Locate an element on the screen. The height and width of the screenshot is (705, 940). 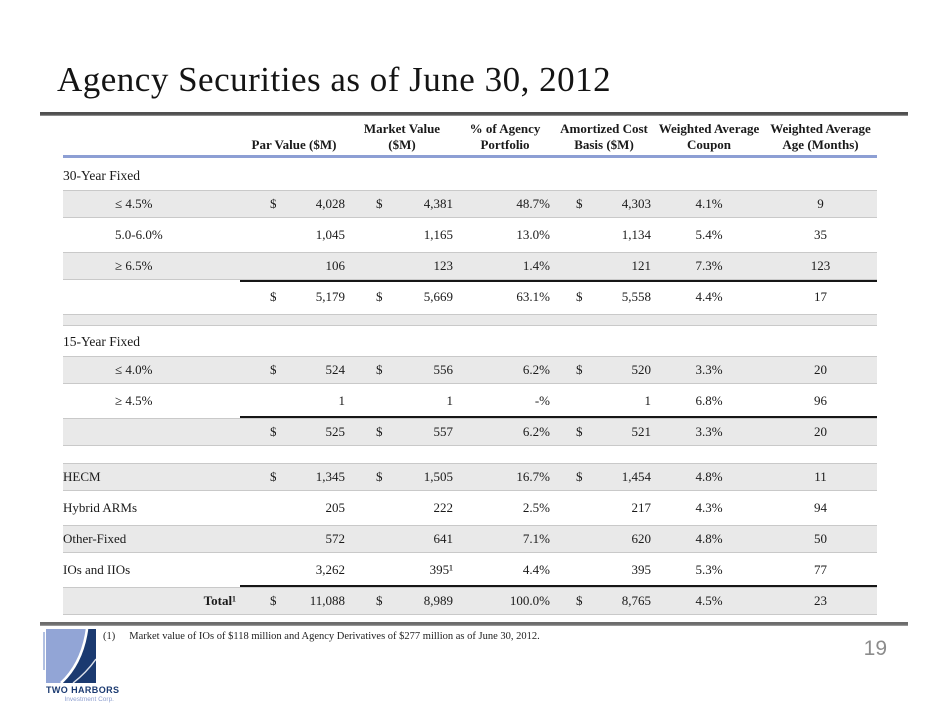
header-blue-rule is located at coordinates (470, 156).